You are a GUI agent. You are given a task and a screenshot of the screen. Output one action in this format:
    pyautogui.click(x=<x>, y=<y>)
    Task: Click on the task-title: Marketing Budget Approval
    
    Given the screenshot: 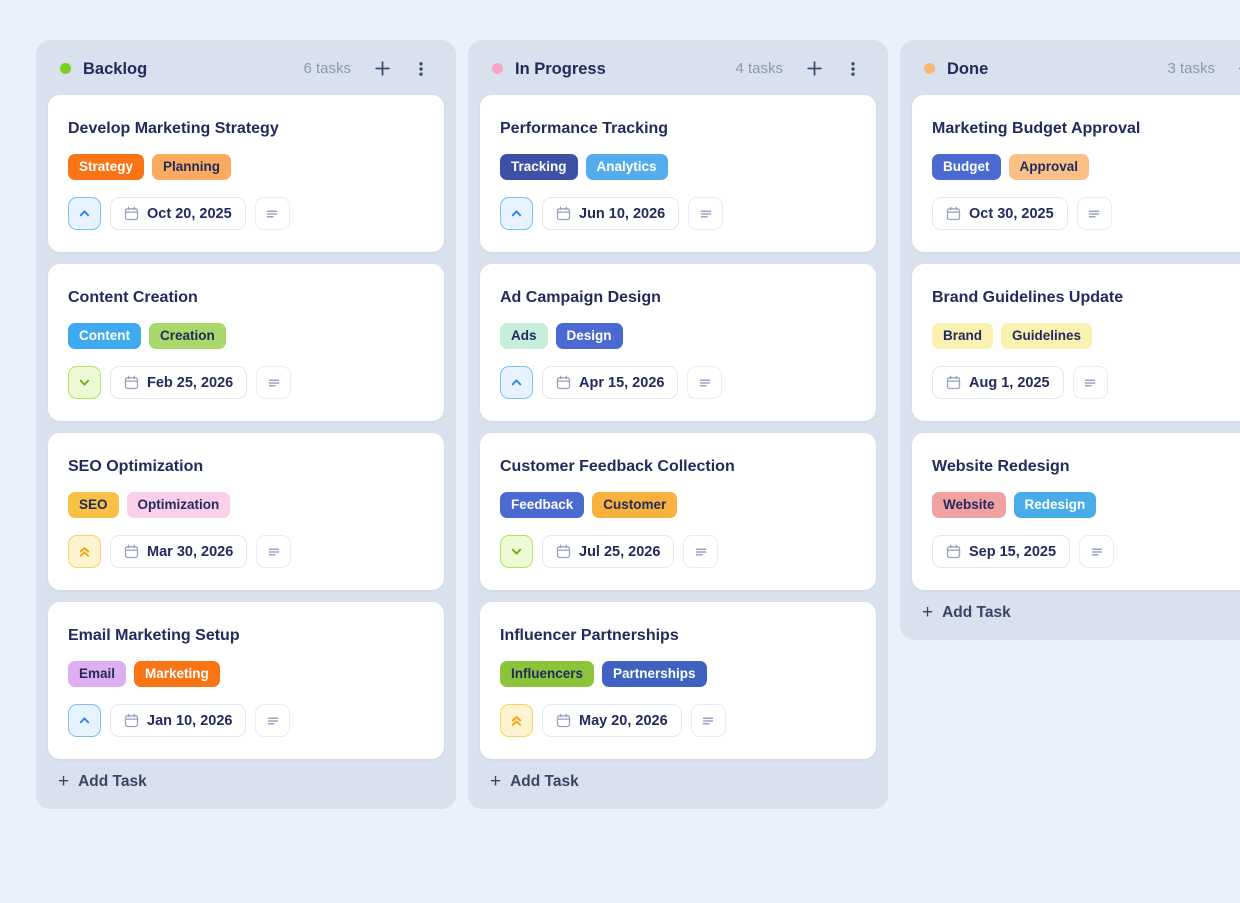 What is the action you would take?
    pyautogui.click(x=1036, y=128)
    